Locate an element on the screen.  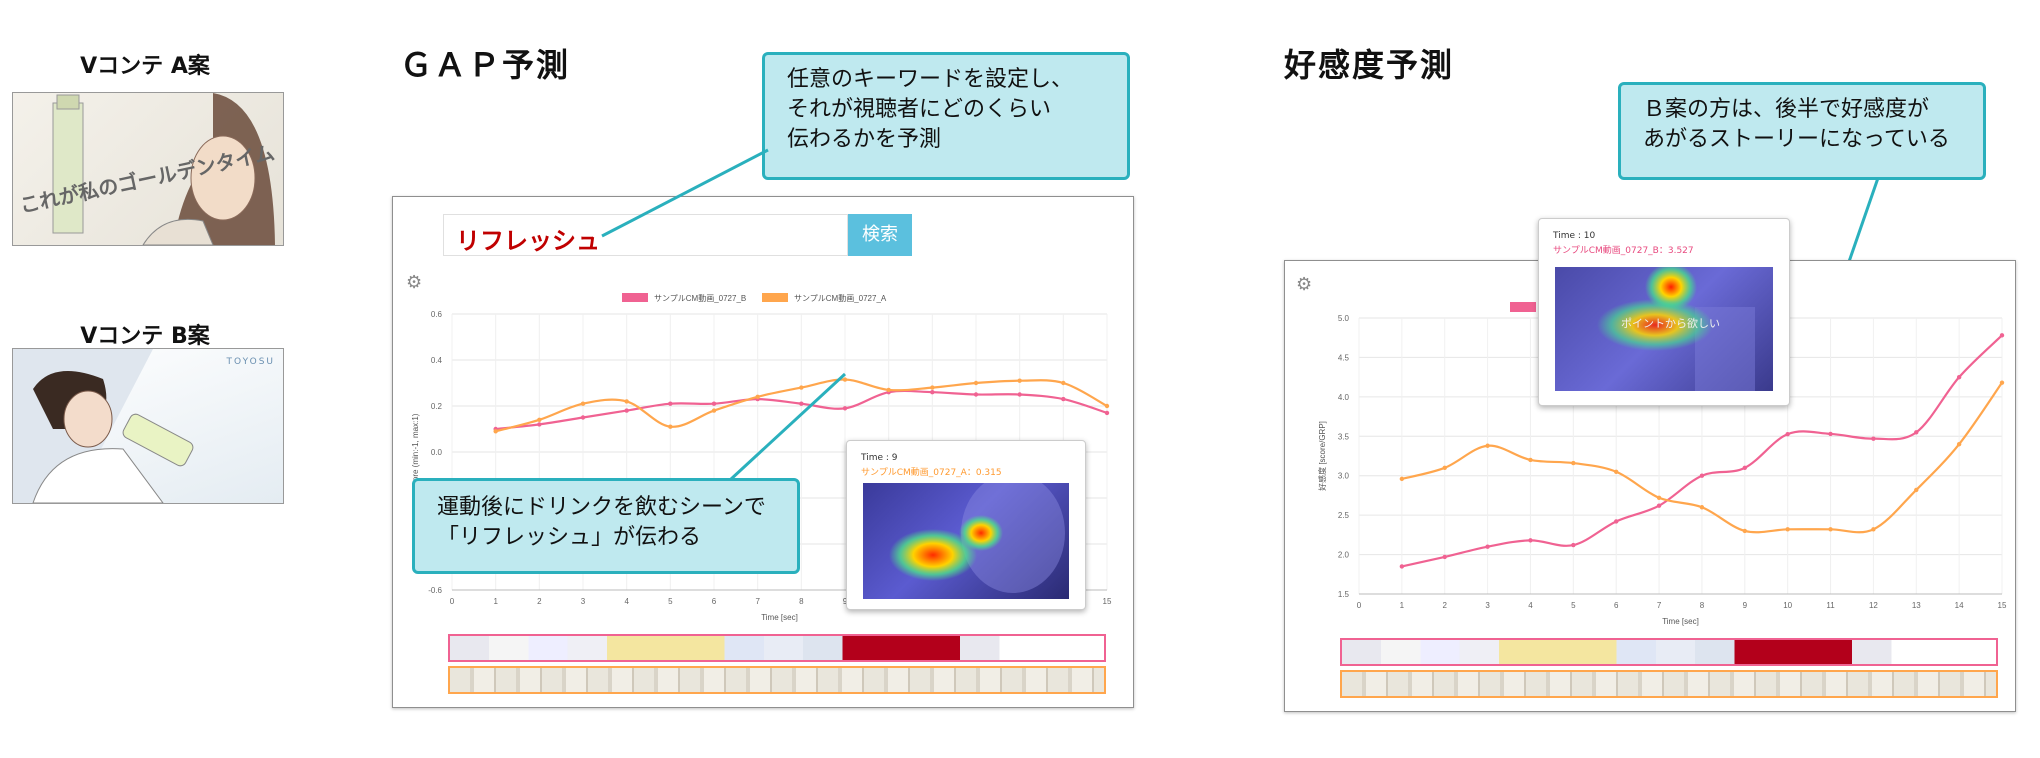
y-tick-label: 0.0 is located at coordinates (437, 452).